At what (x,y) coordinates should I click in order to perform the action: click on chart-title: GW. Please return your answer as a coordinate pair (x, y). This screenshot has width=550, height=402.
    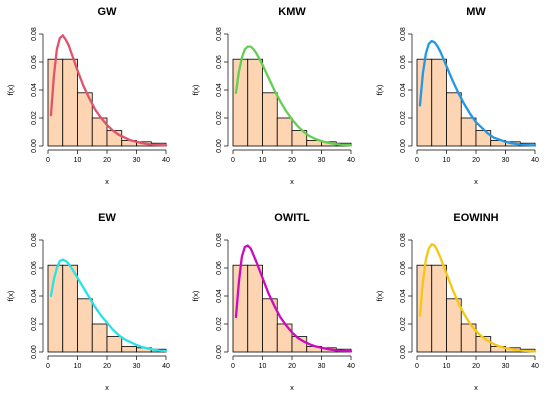
    Looking at the image, I should click on (108, 12).